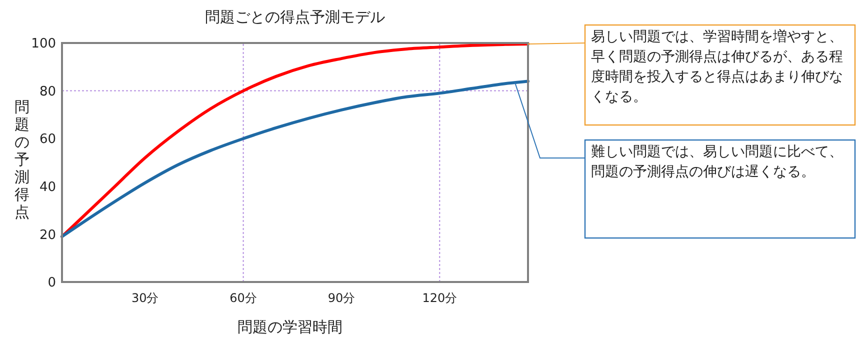 The image size is (858, 349). What do you see at coordinates (717, 162) in the screenshot?
I see `annotation: 難しい問題では、易しい問題に比べて、問題の予測得点の伸びは遅くなる。` at bounding box center [717, 162].